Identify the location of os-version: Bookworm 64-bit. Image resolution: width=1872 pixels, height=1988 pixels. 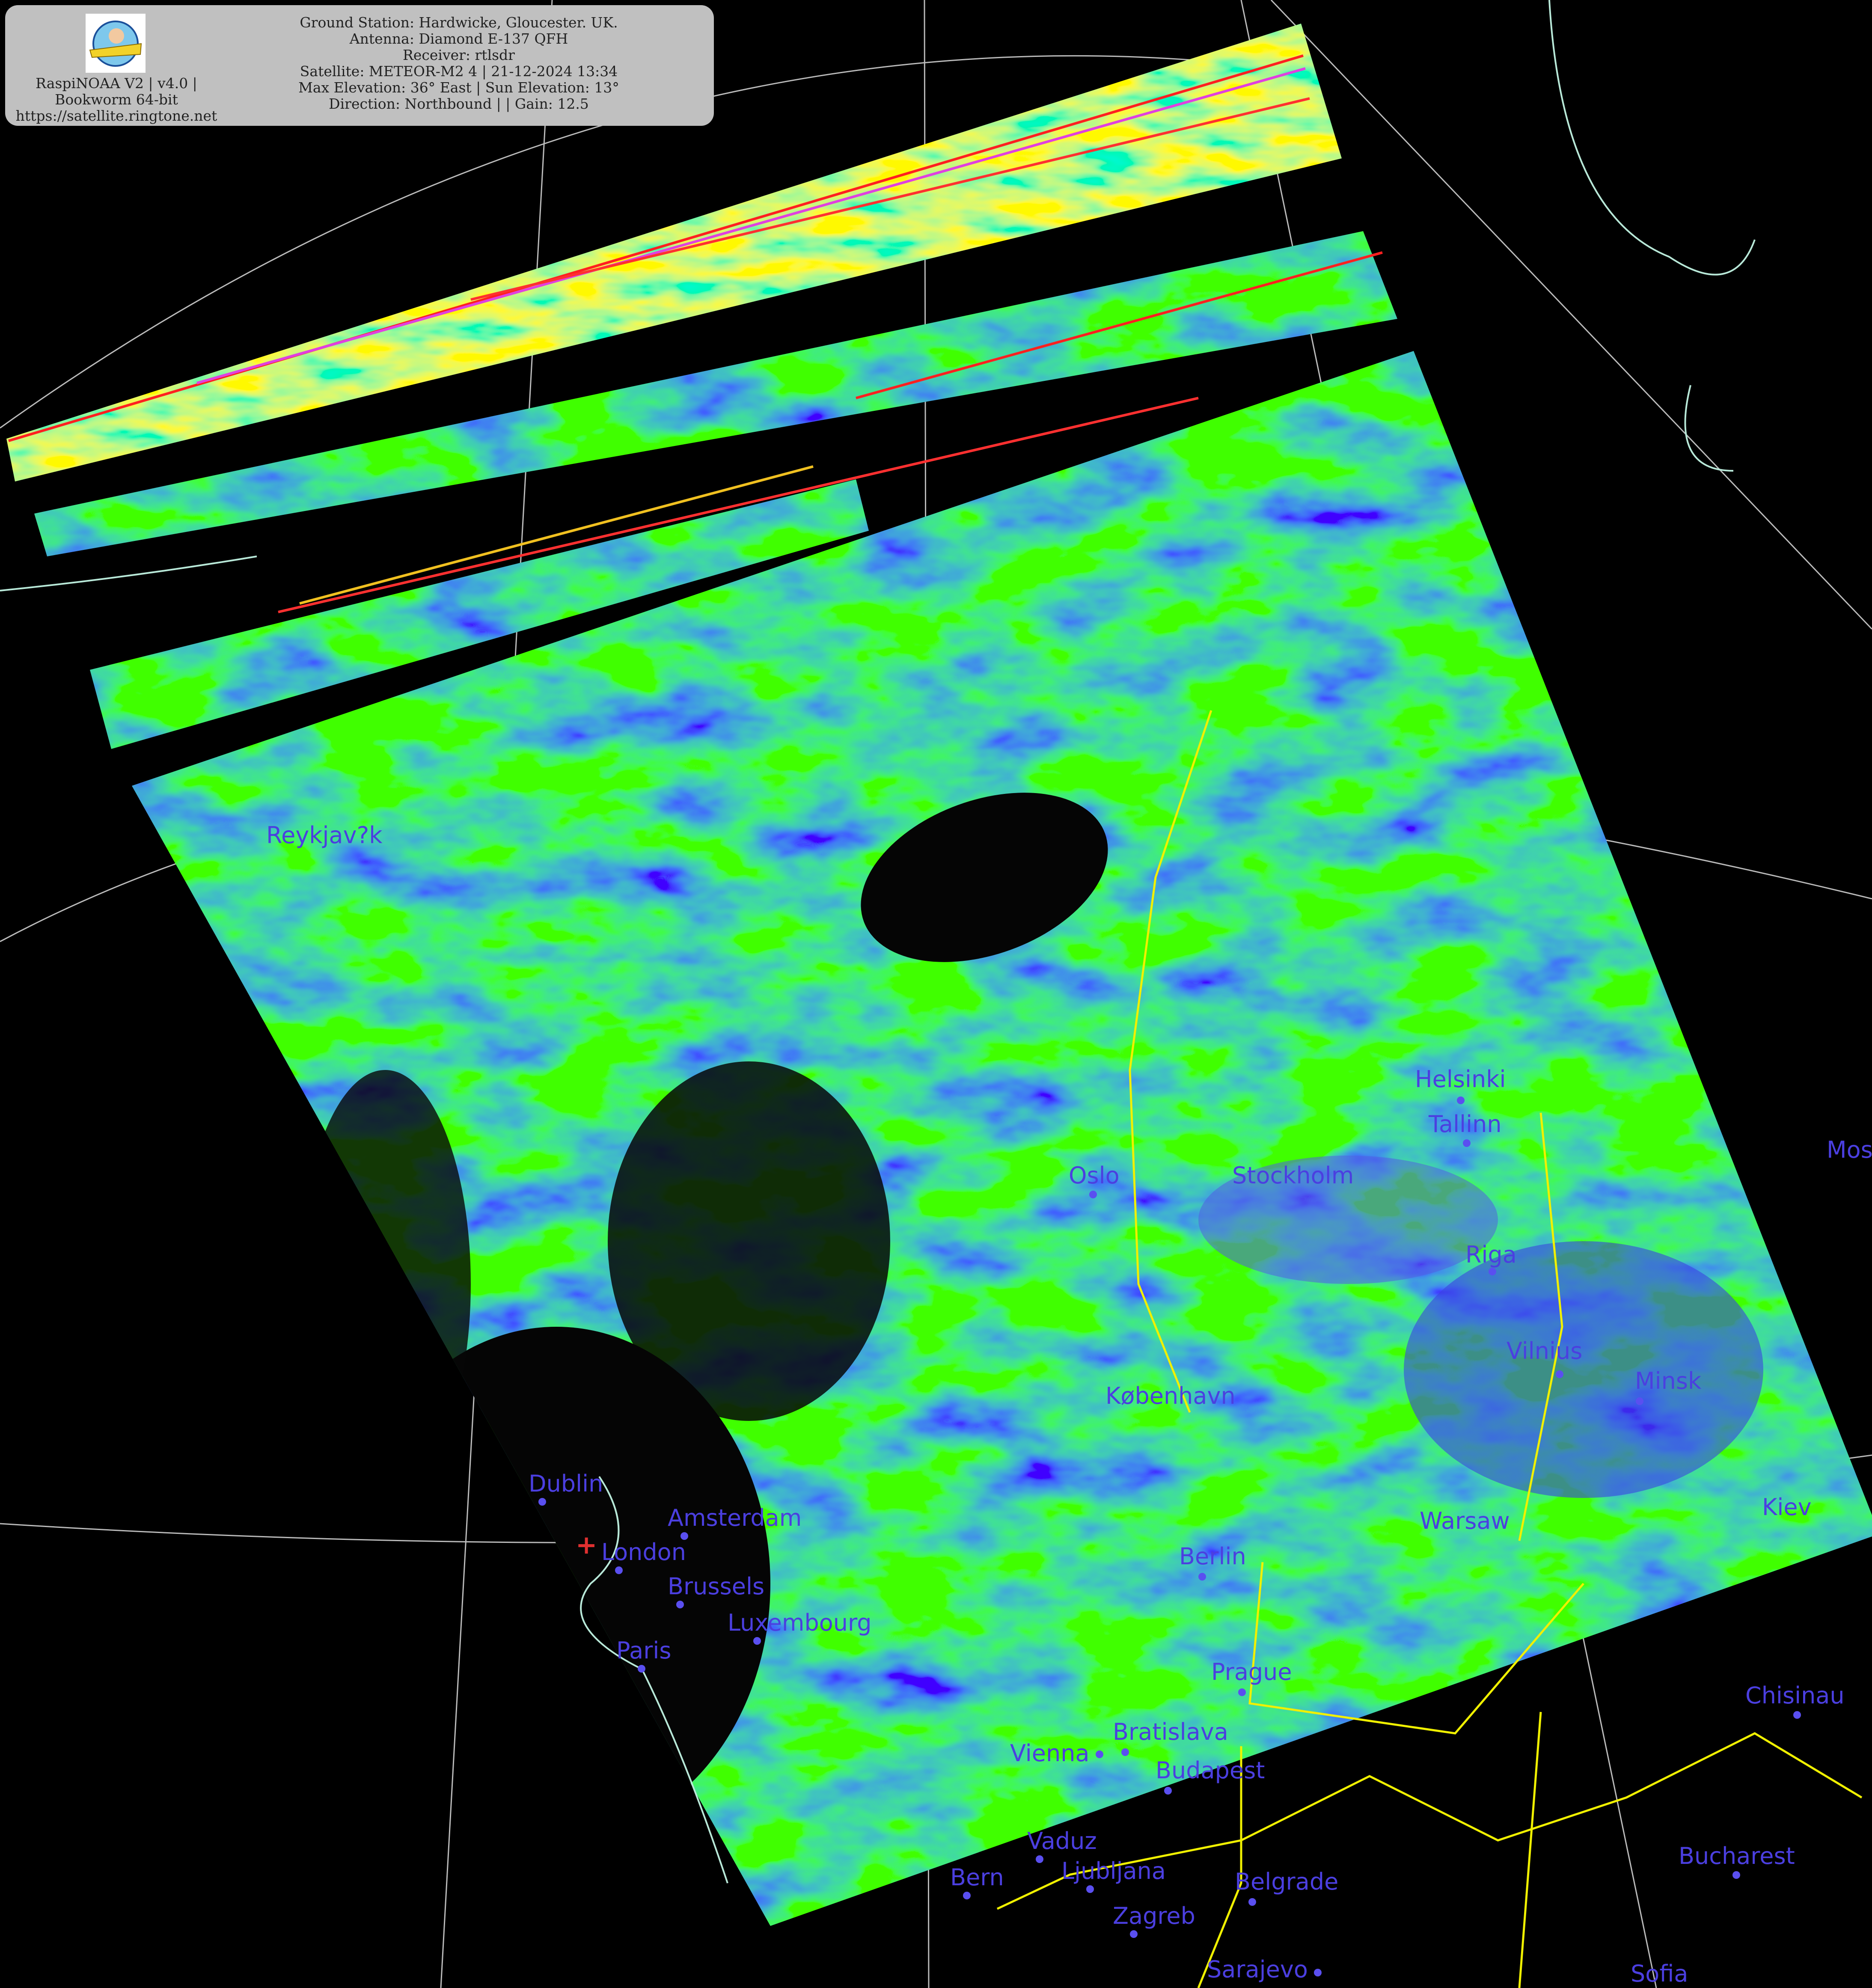
(116, 100).